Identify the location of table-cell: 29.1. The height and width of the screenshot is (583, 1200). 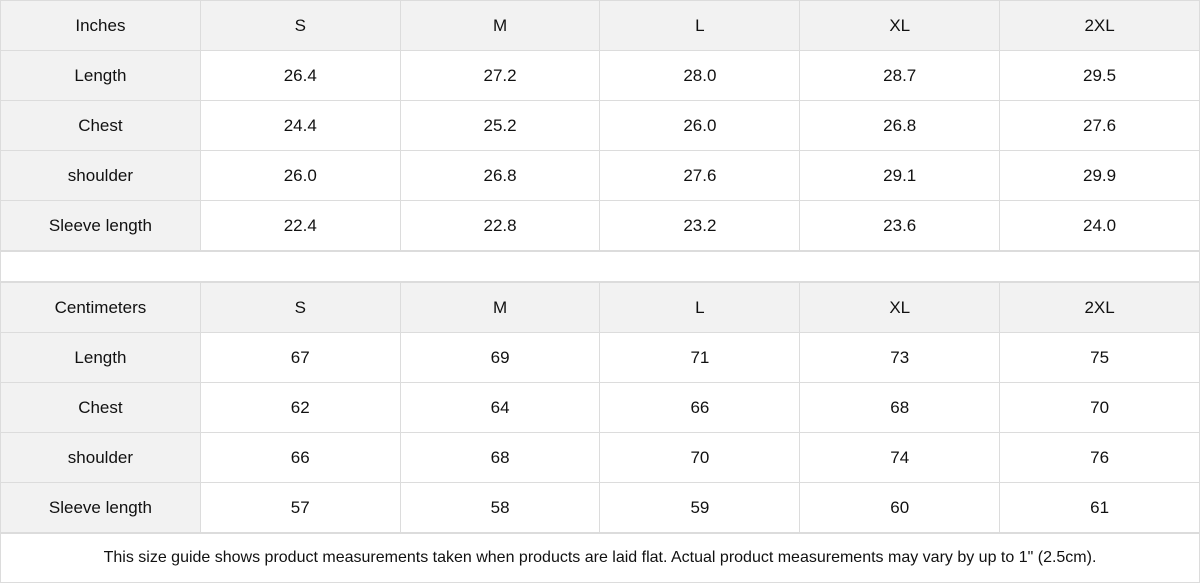
(900, 175).